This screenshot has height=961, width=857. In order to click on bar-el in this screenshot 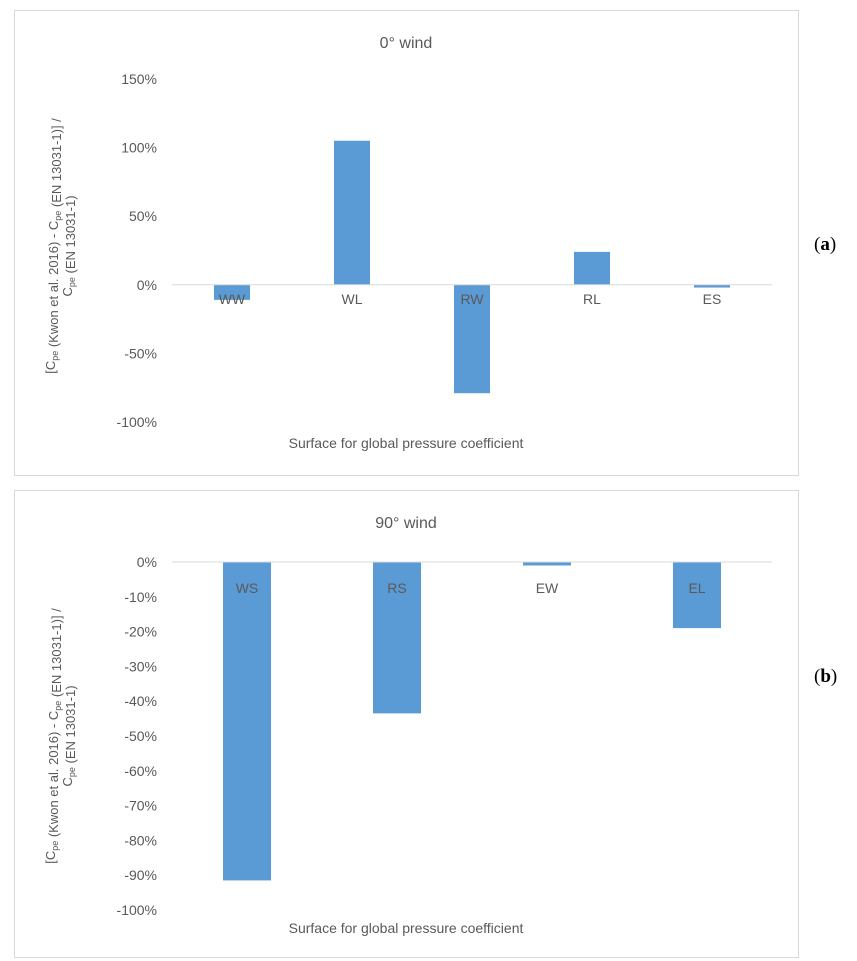, I will do `click(697, 595)`.